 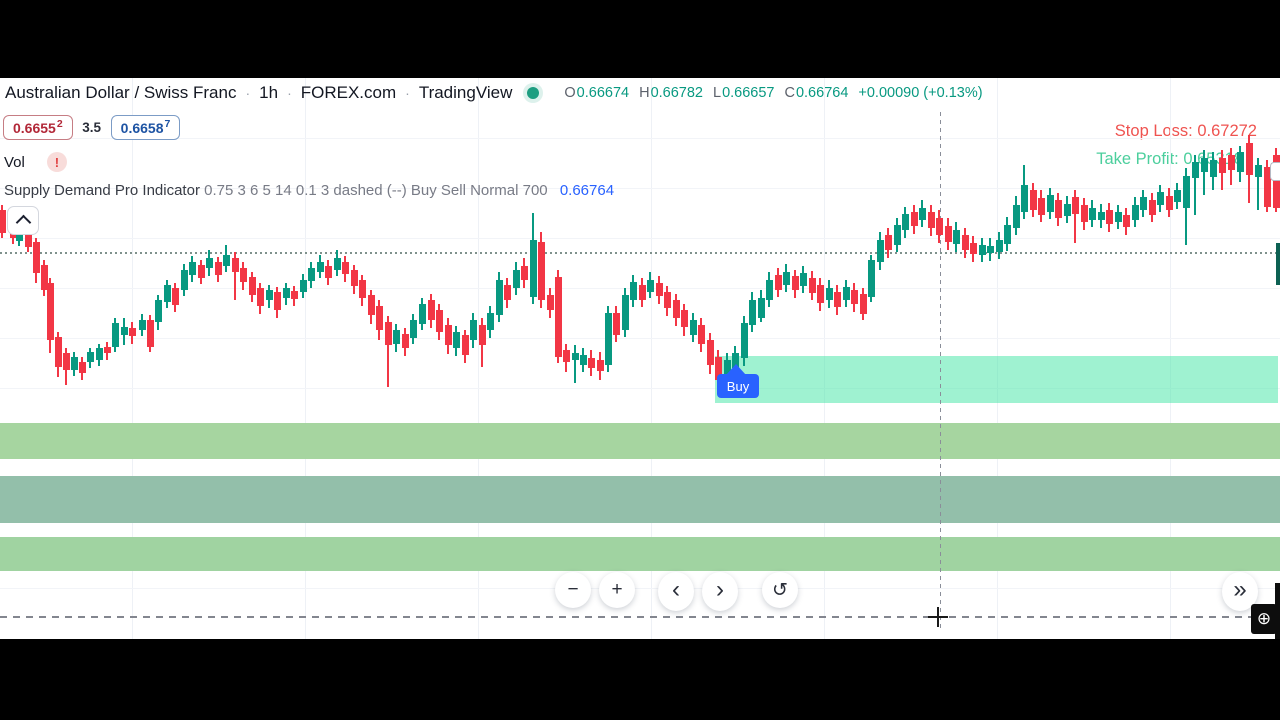 I want to click on crosshair-horizontal-line, so click(x=640, y=617).